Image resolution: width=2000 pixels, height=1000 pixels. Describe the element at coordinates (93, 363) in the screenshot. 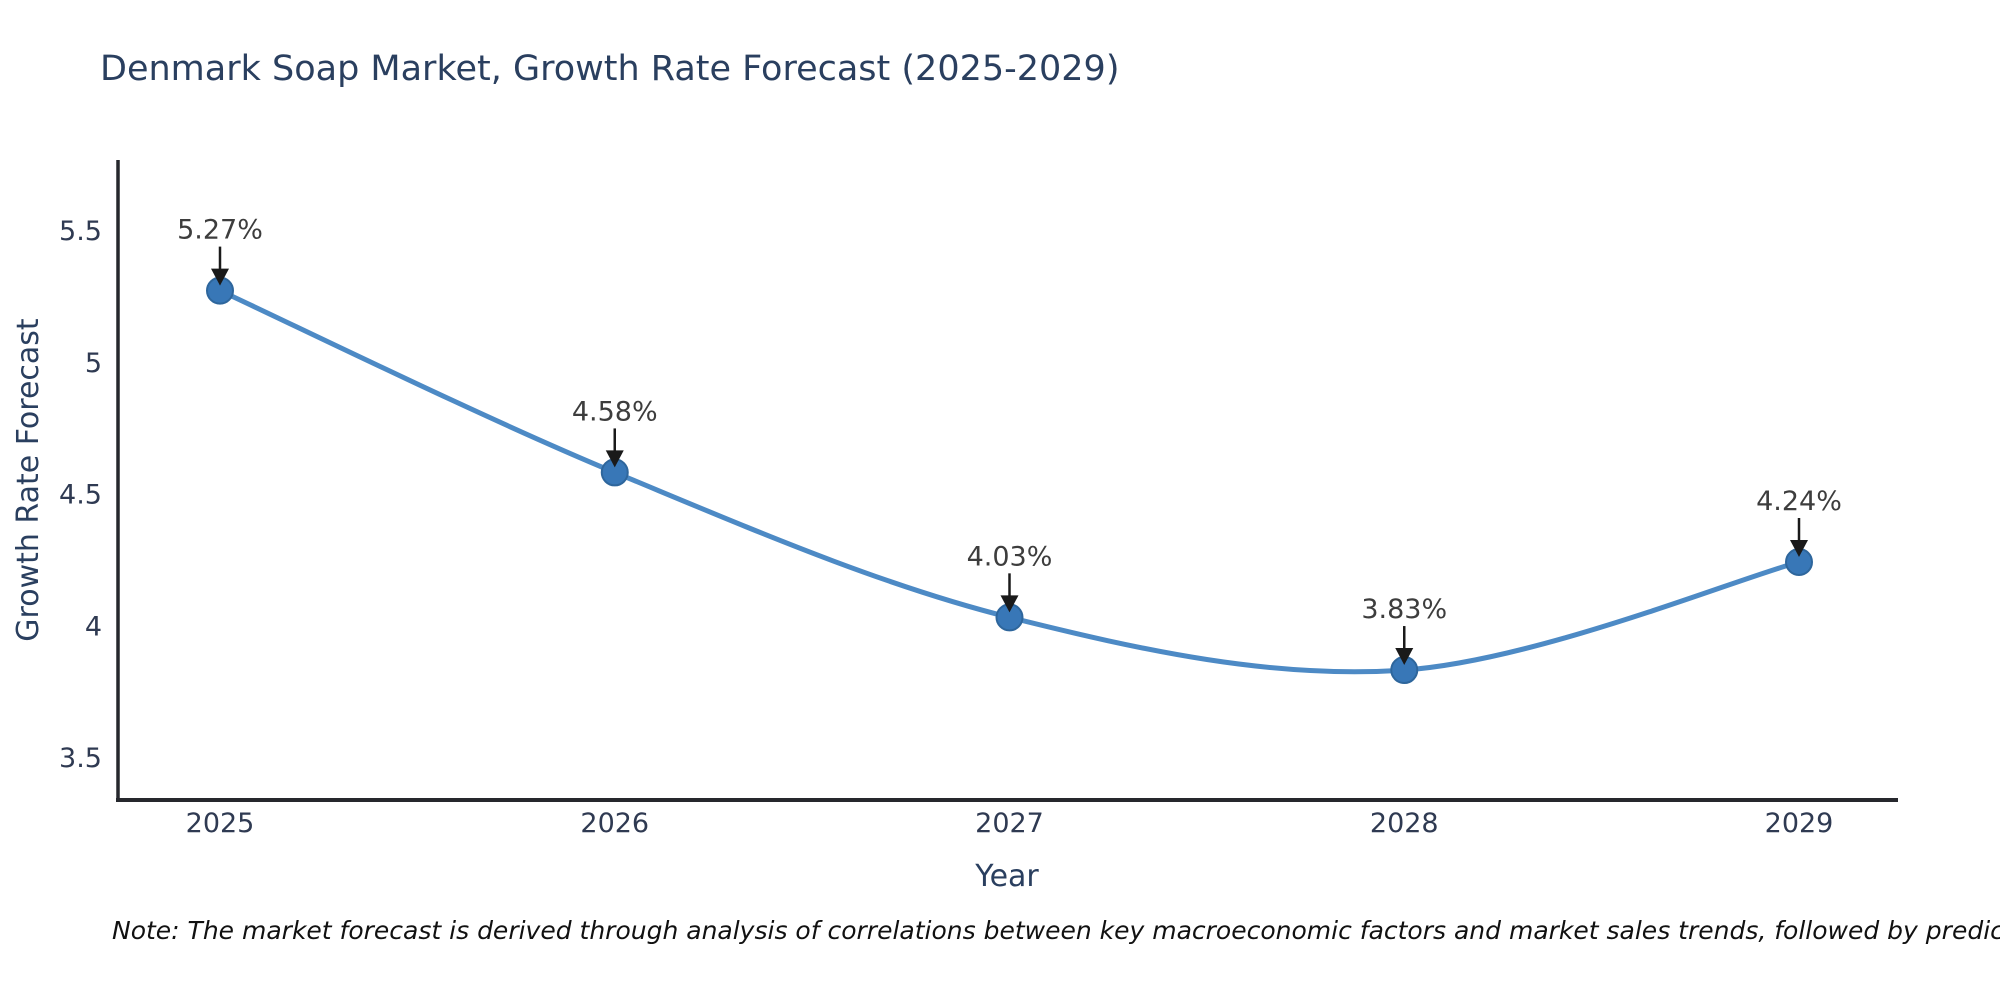

I see `y-tick-label: 5` at that location.